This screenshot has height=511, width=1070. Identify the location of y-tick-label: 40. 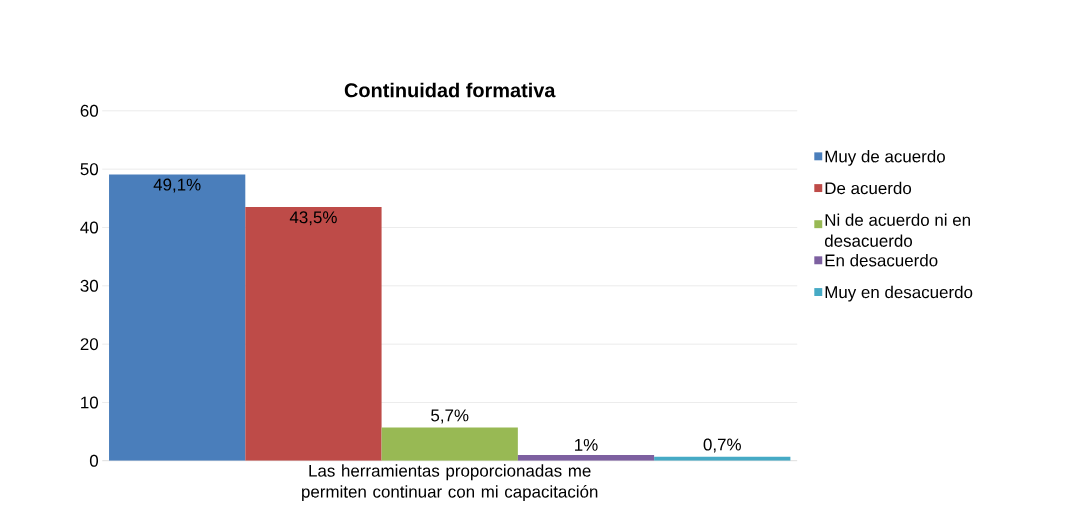
(89, 227).